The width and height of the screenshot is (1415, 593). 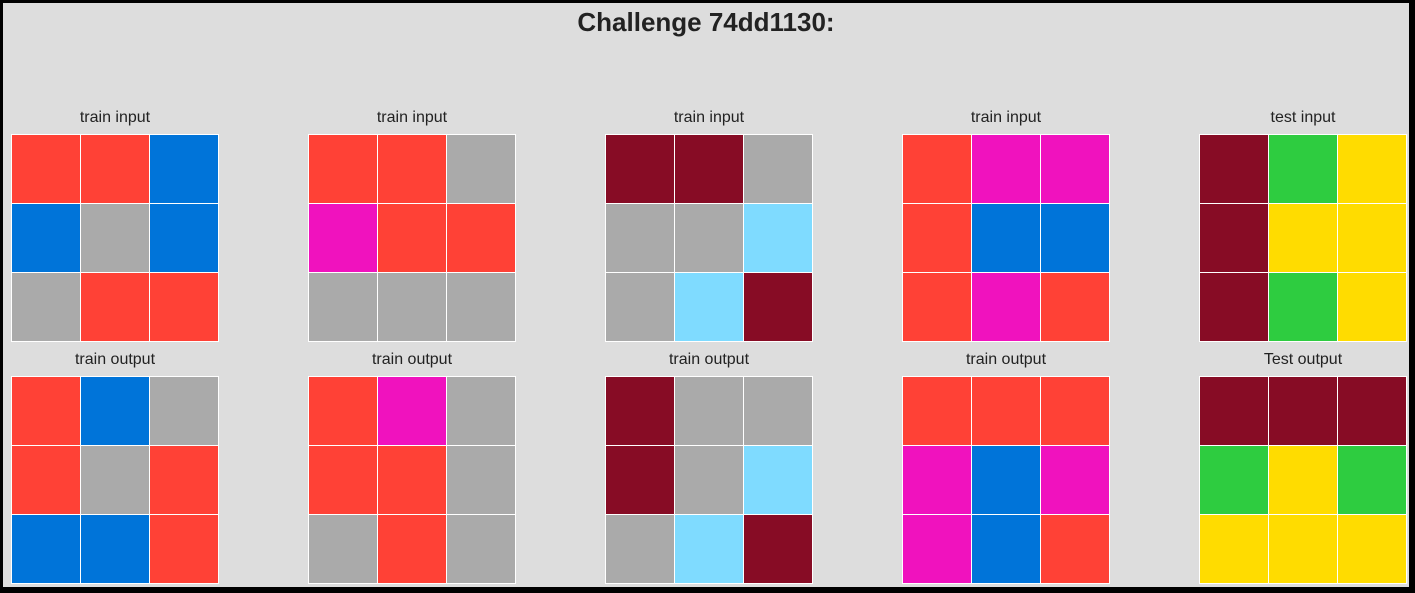 What do you see at coordinates (1303, 359) in the screenshot?
I see `panel-label: Test output` at bounding box center [1303, 359].